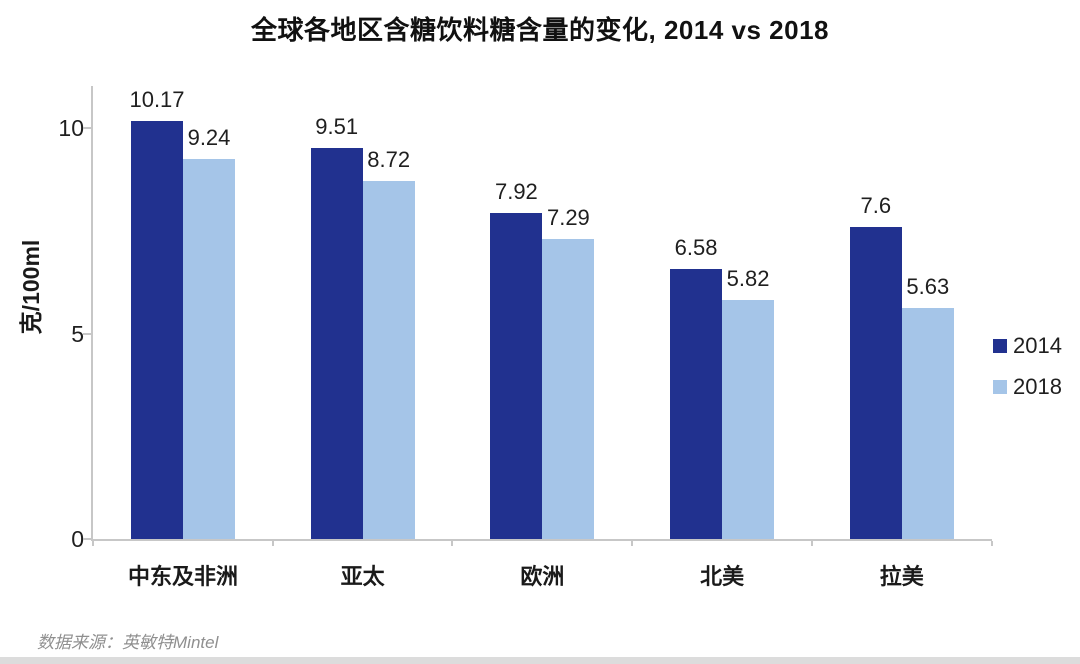  What do you see at coordinates (876, 205) in the screenshot?
I see `bar-value-label: 7.6` at bounding box center [876, 205].